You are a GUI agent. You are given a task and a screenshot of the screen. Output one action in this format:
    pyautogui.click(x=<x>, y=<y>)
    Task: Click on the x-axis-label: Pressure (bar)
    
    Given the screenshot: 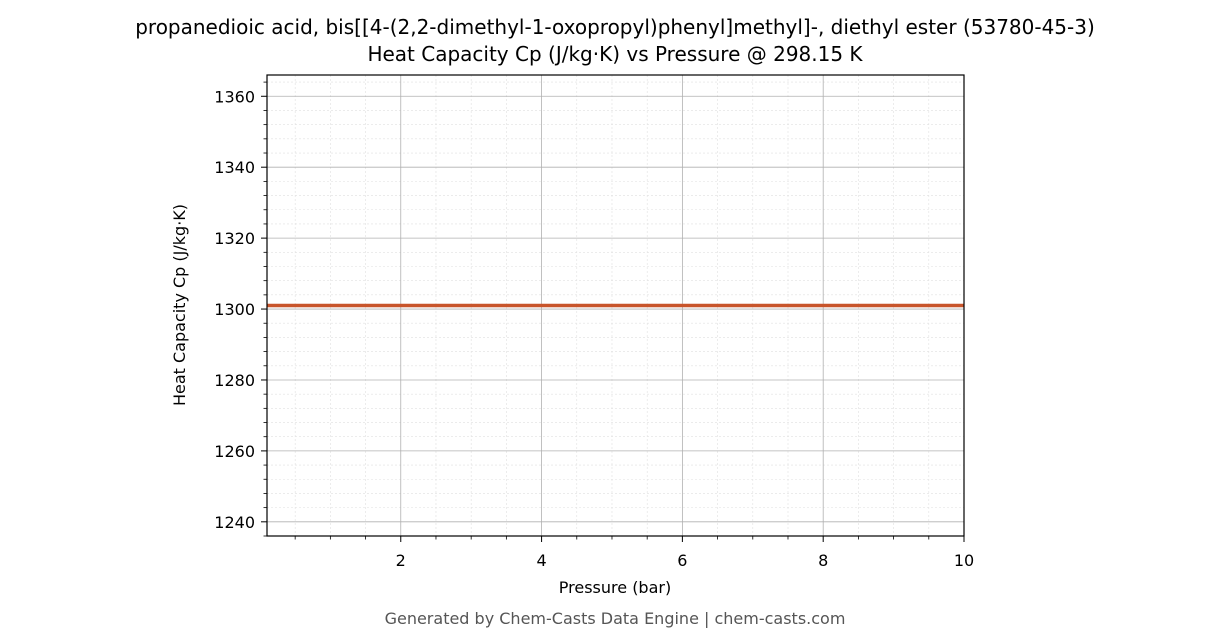 What is the action you would take?
    pyautogui.click(x=615, y=587)
    